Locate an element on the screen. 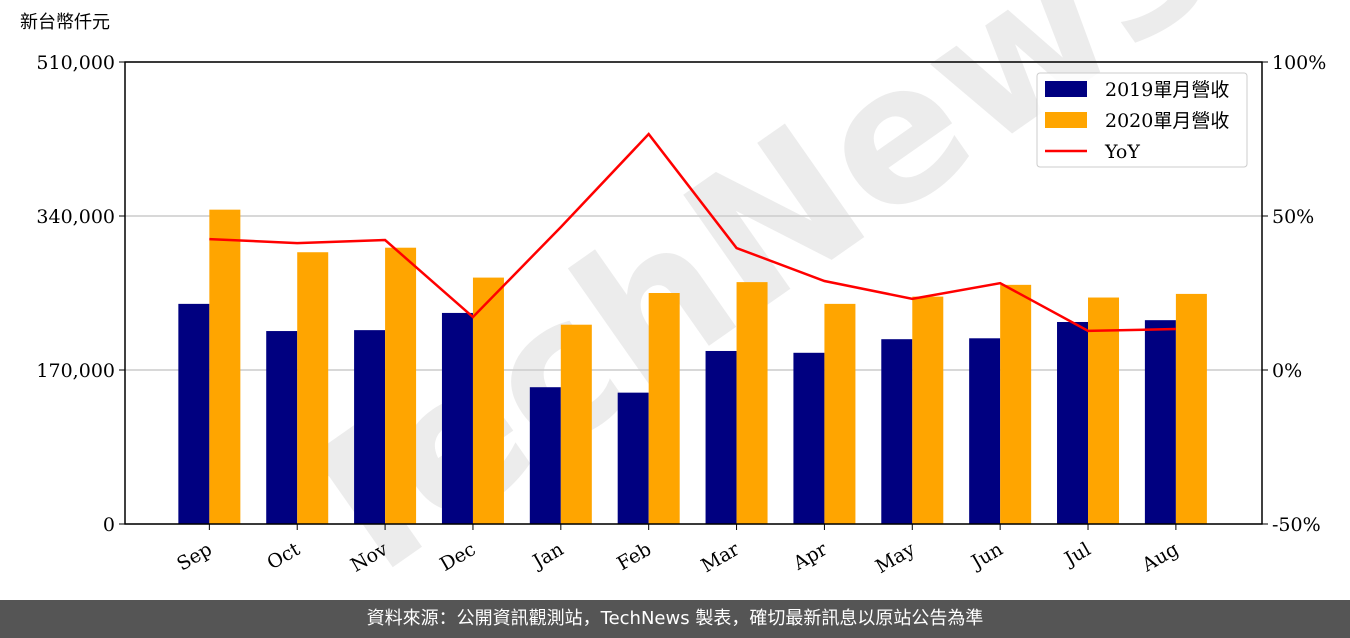 The image size is (1350, 638). y2-tick-label: -50% is located at coordinates (1296, 525).